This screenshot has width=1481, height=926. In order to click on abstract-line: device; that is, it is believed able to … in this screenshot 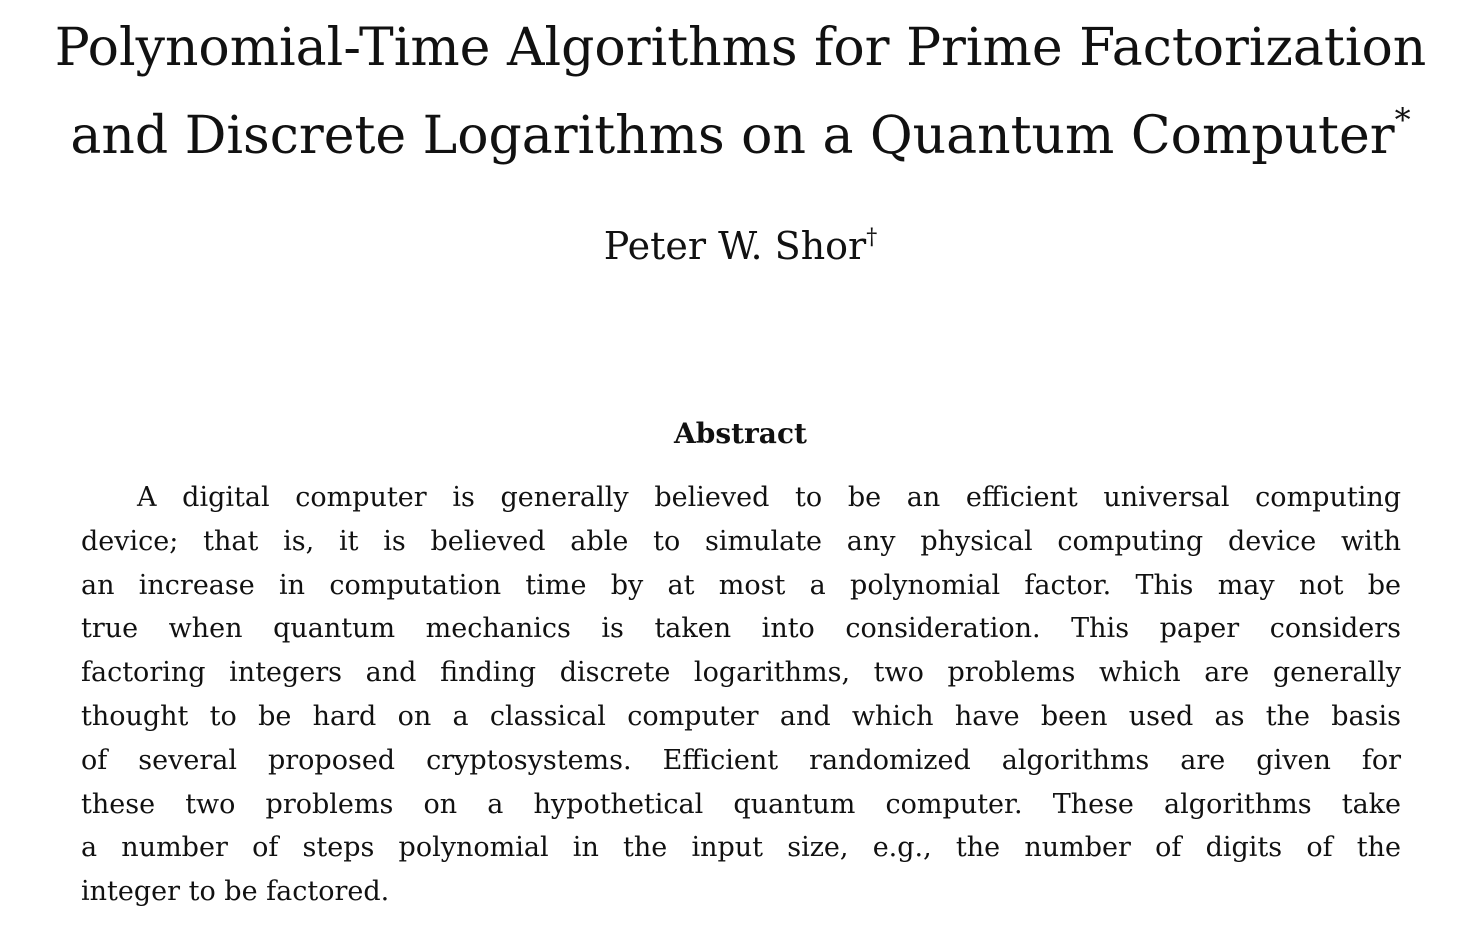, I will do `click(741, 541)`.